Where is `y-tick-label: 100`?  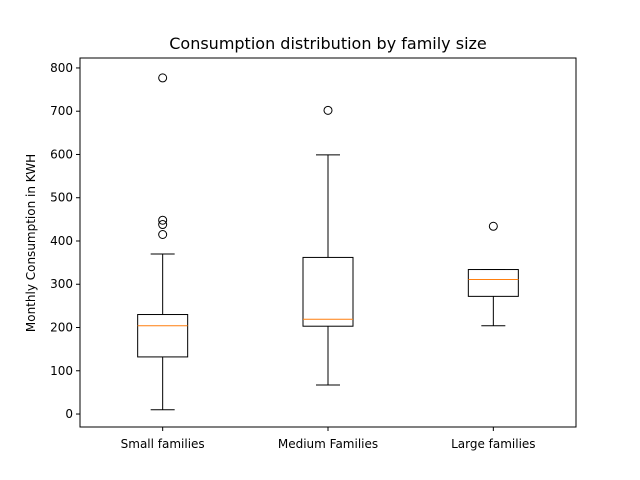
y-tick-label: 100 is located at coordinates (61, 371).